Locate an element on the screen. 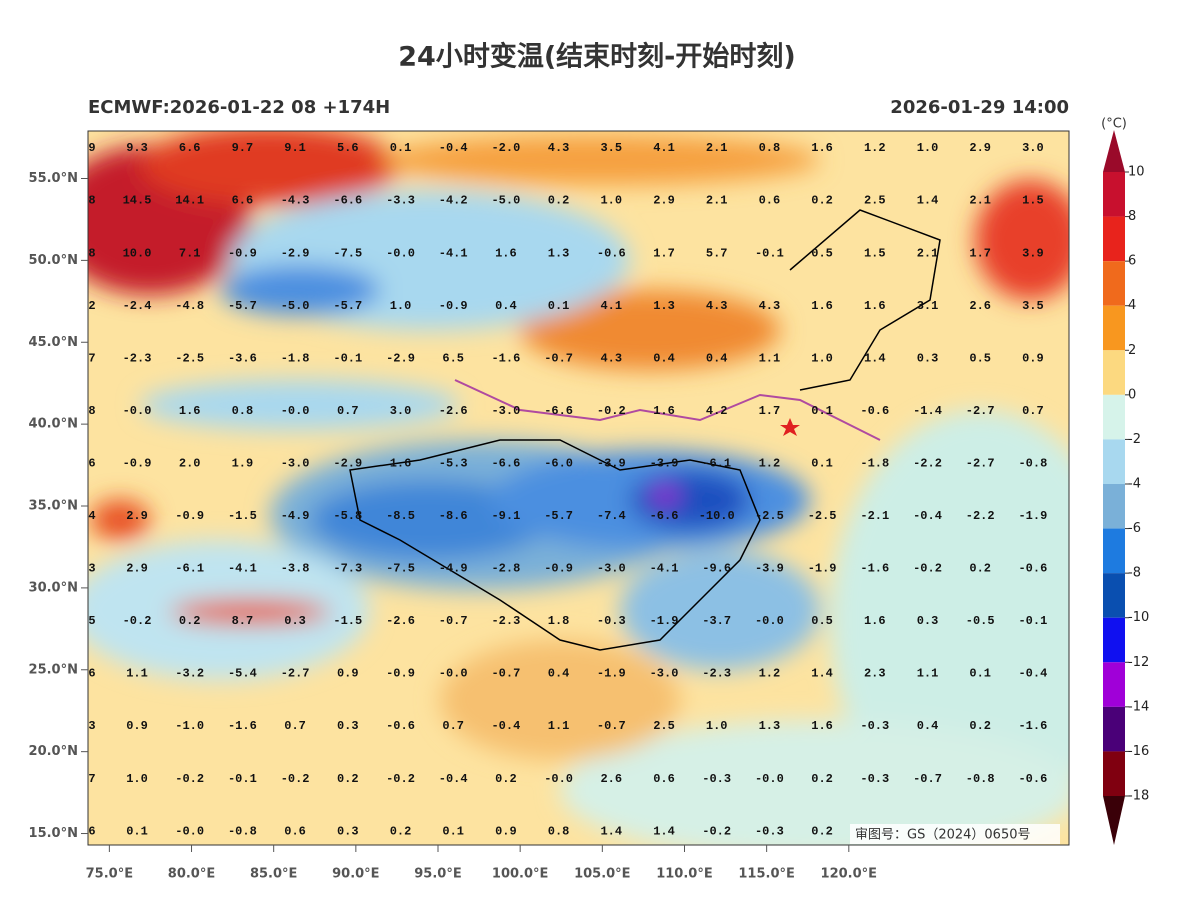 The width and height of the screenshot is (1201, 904). grid-value: -2.4 is located at coordinates (137, 306).